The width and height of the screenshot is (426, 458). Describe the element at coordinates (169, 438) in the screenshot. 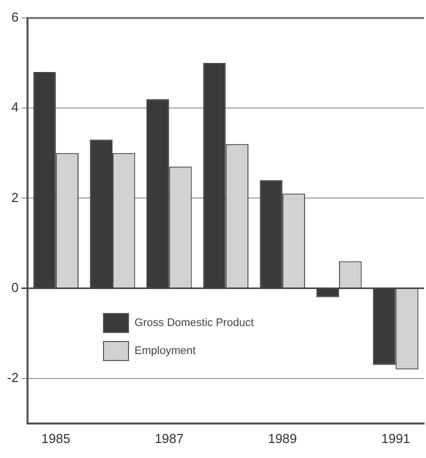

I see `x-tick-label: 1987` at that location.